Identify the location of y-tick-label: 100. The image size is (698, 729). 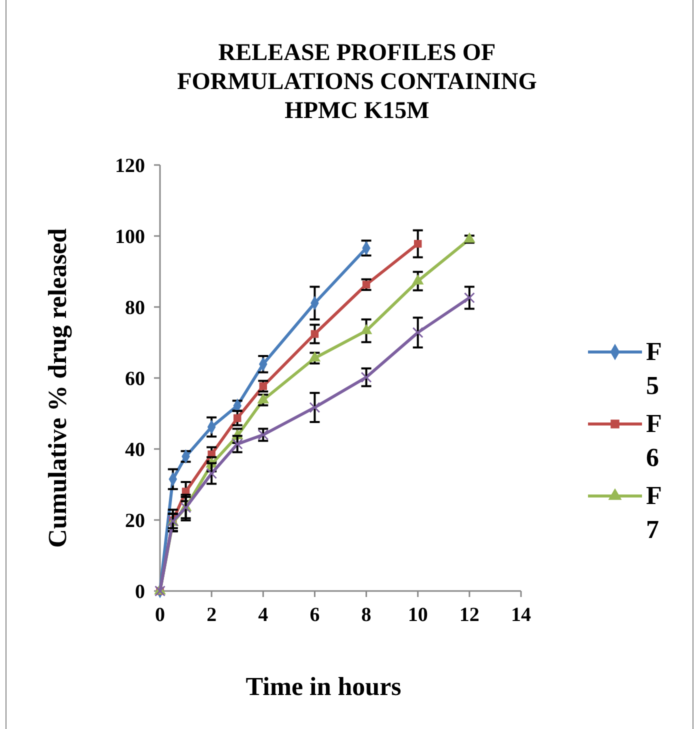
(130, 237).